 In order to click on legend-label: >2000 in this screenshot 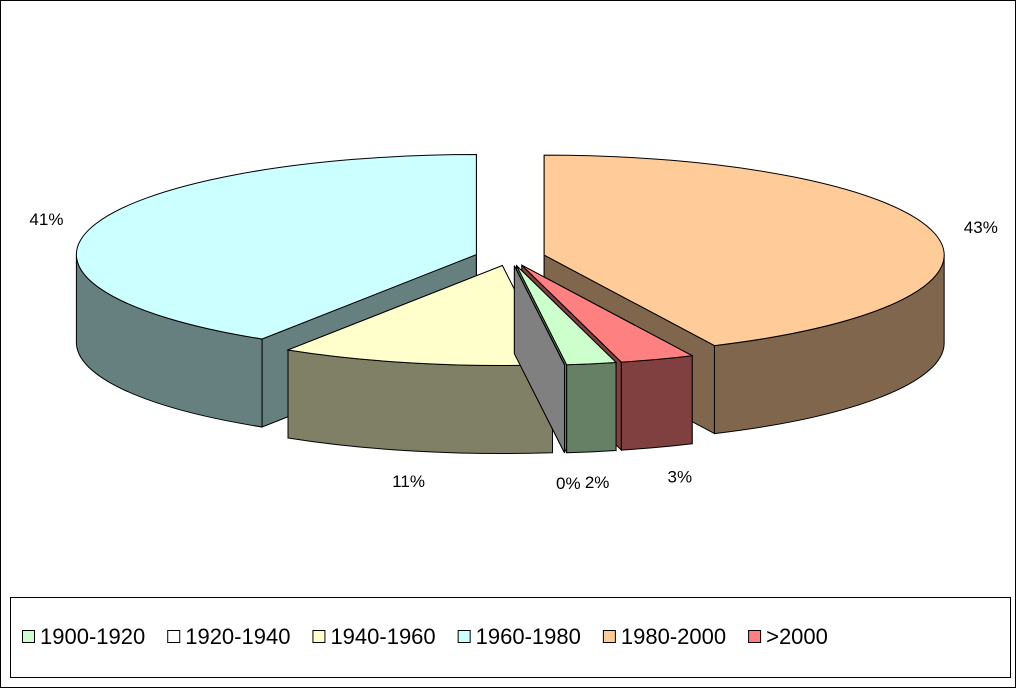, I will do `click(797, 636)`.